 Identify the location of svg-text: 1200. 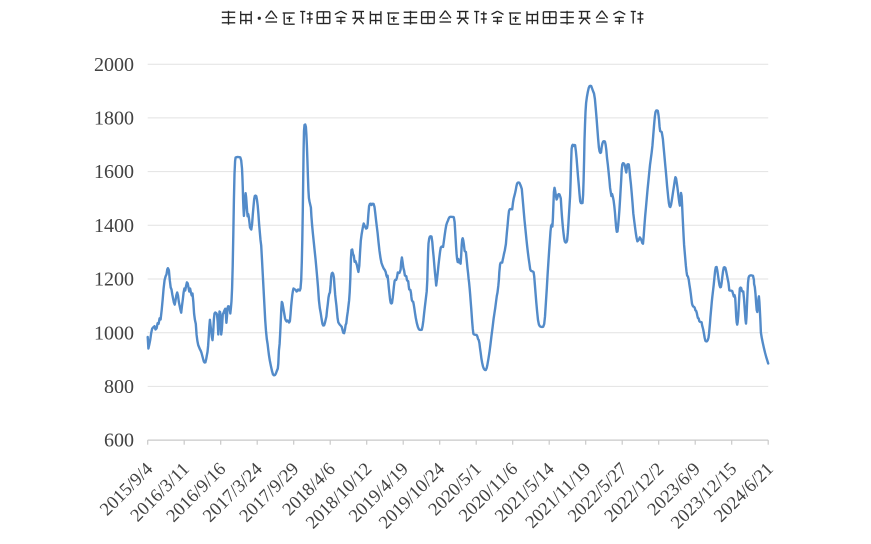
(114, 280).